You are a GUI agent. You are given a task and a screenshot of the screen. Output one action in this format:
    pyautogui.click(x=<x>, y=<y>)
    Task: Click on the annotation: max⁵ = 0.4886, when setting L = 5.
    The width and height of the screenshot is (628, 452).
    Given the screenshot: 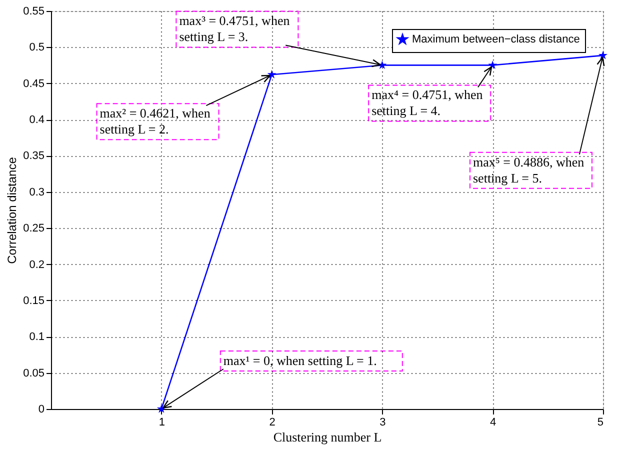 What is the action you would take?
    pyautogui.click(x=529, y=170)
    